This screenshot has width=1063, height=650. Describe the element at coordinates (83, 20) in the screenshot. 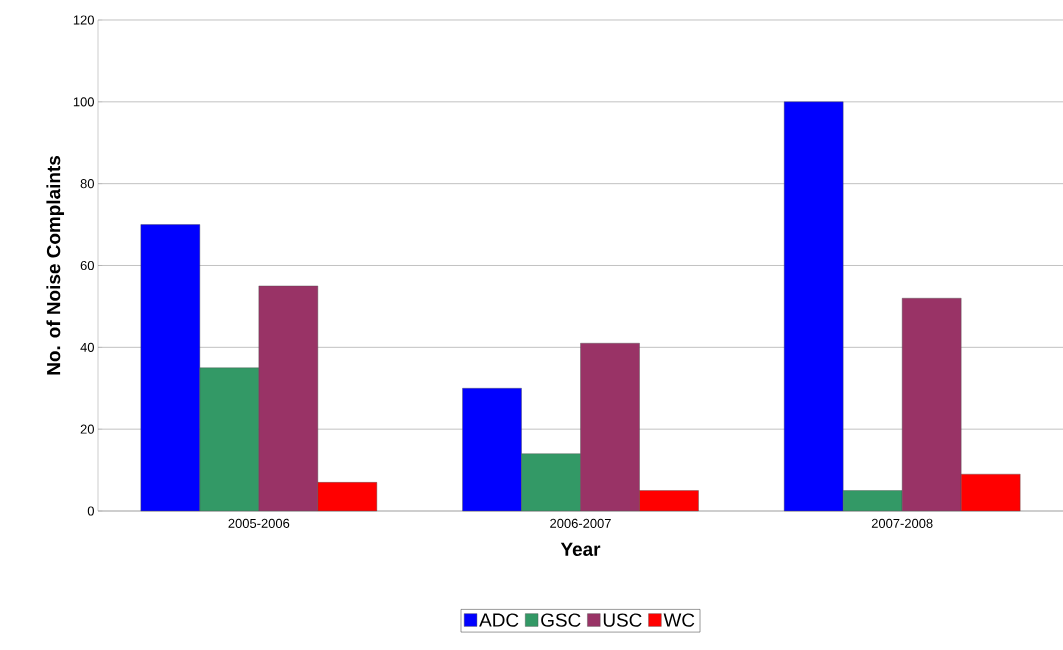

I see `y-tick-label: 120` at that location.